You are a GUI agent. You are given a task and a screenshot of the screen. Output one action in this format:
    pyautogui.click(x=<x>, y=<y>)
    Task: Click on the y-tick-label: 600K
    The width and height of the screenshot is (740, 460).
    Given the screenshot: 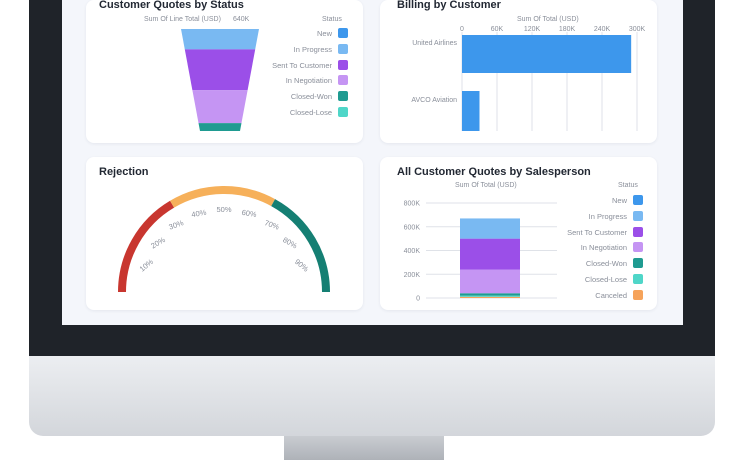 What is the action you would take?
    pyautogui.click(x=412, y=227)
    